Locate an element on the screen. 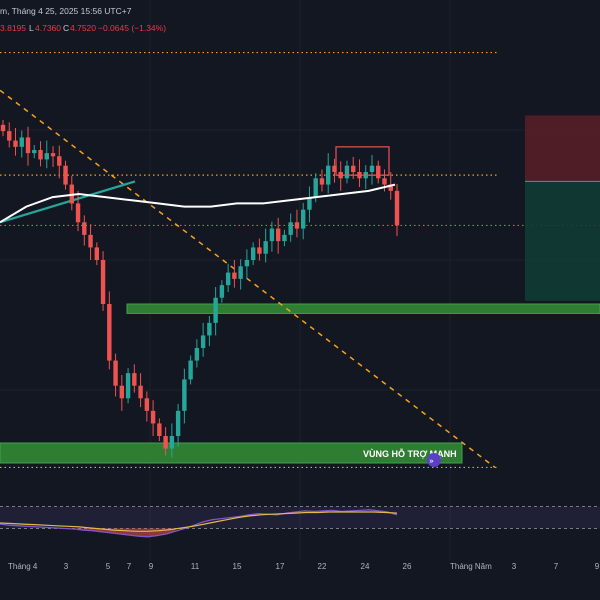 The height and width of the screenshot is (600, 600). x-tick-label-11: Tháng Năm is located at coordinates (471, 566).